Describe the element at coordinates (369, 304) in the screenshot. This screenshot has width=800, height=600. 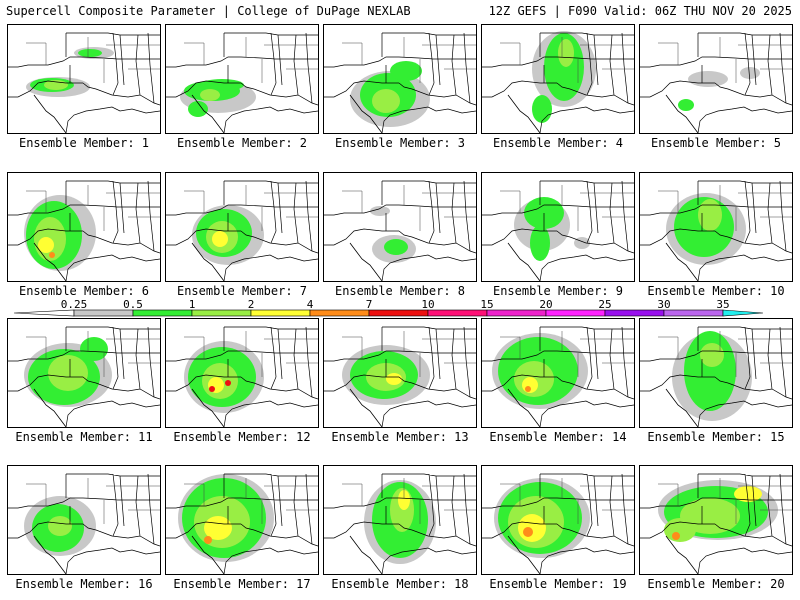
I see `colorbar-tick-label: 7` at that location.